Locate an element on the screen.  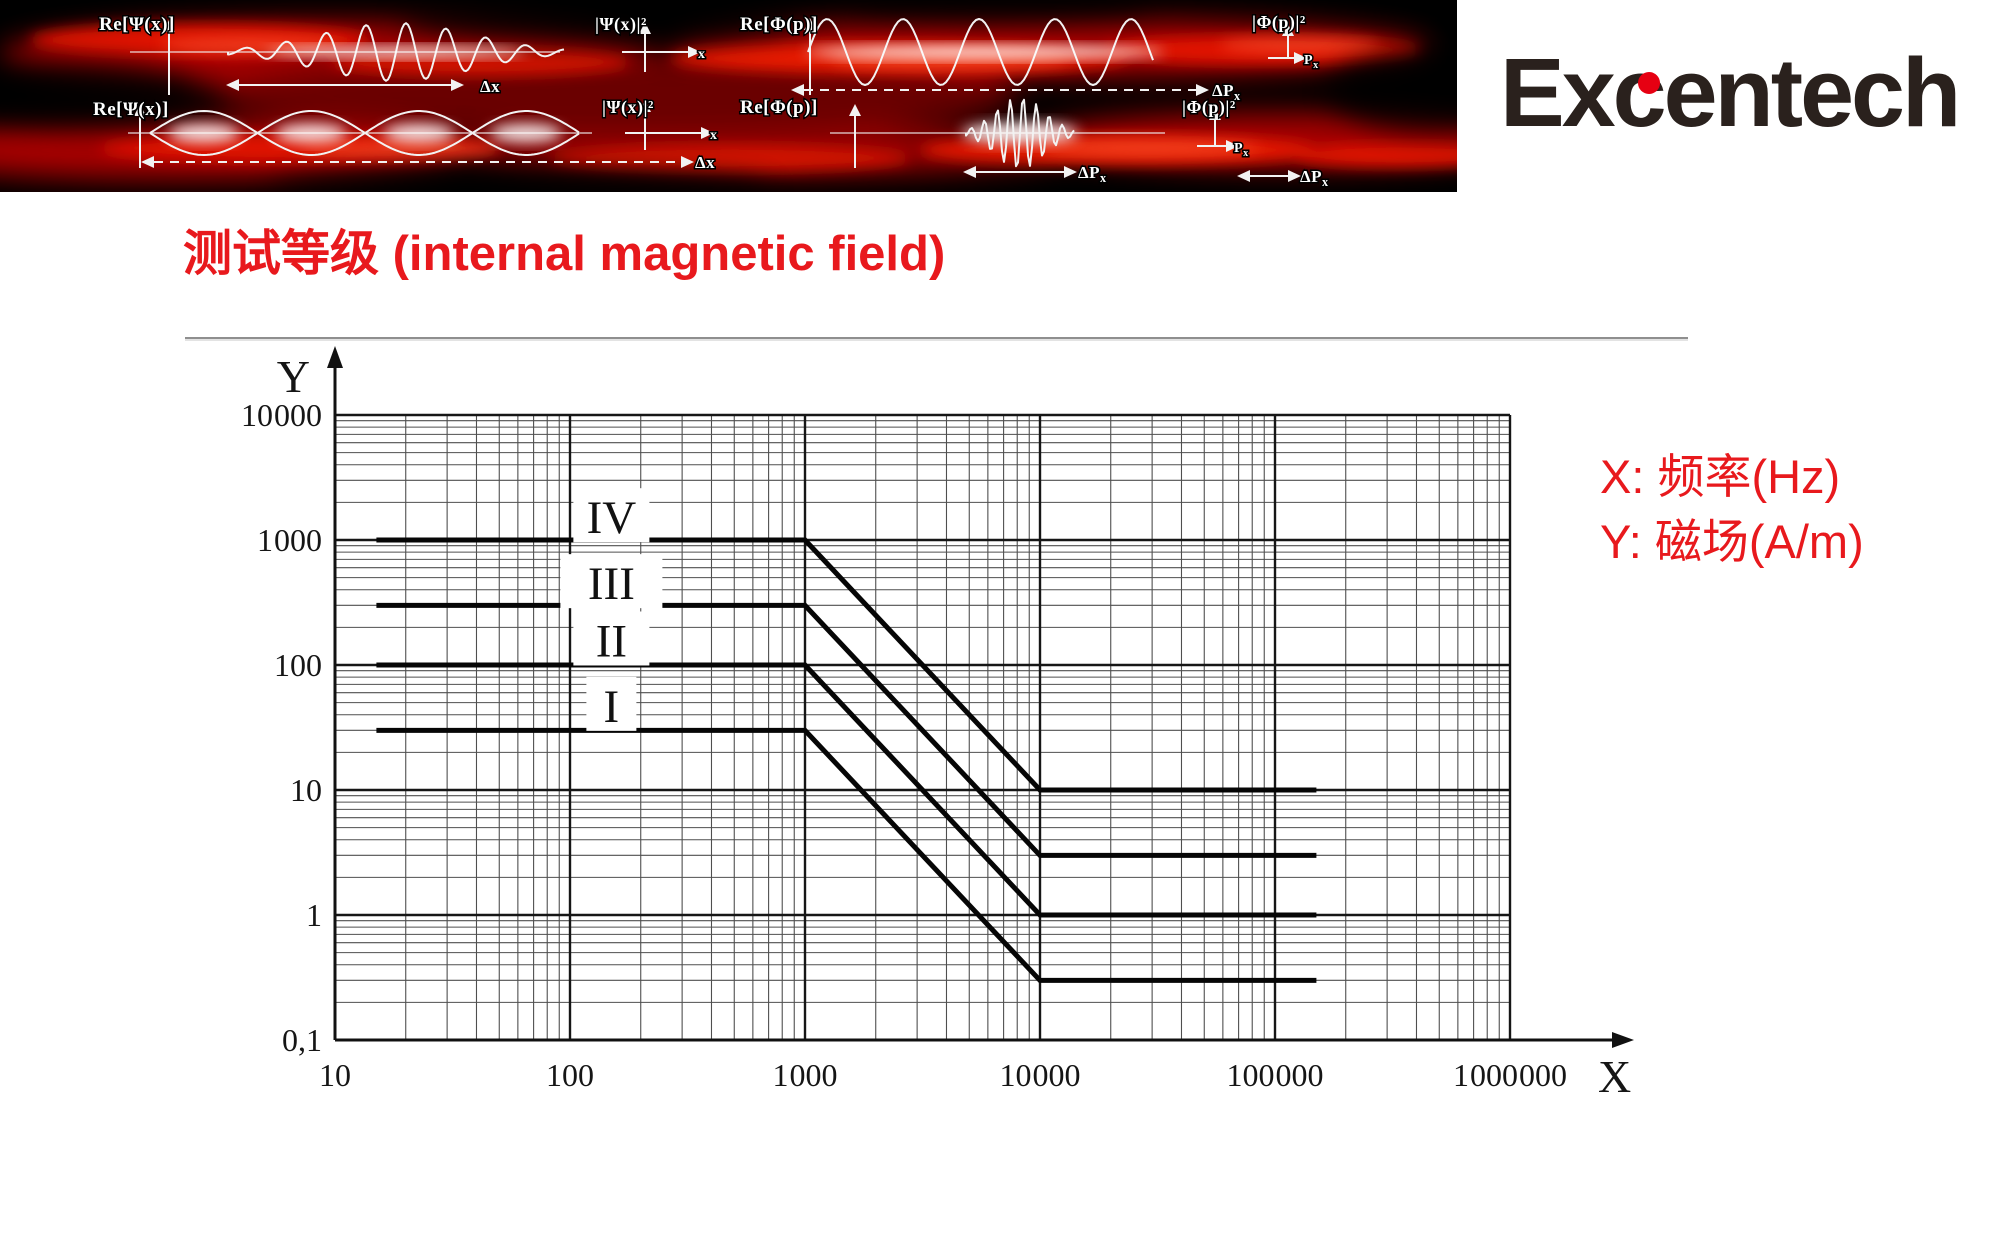
x-tick-label: 10 000 is located at coordinates (1040, 1075).